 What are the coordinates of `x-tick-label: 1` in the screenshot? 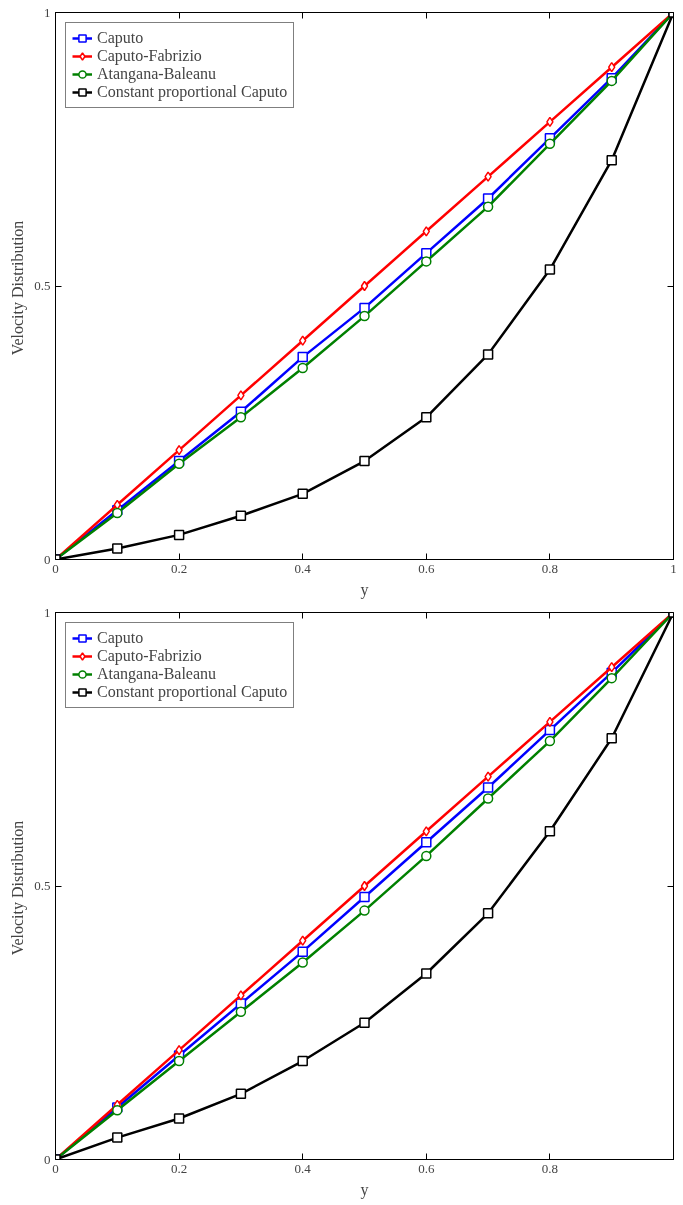 It's located at (673, 568).